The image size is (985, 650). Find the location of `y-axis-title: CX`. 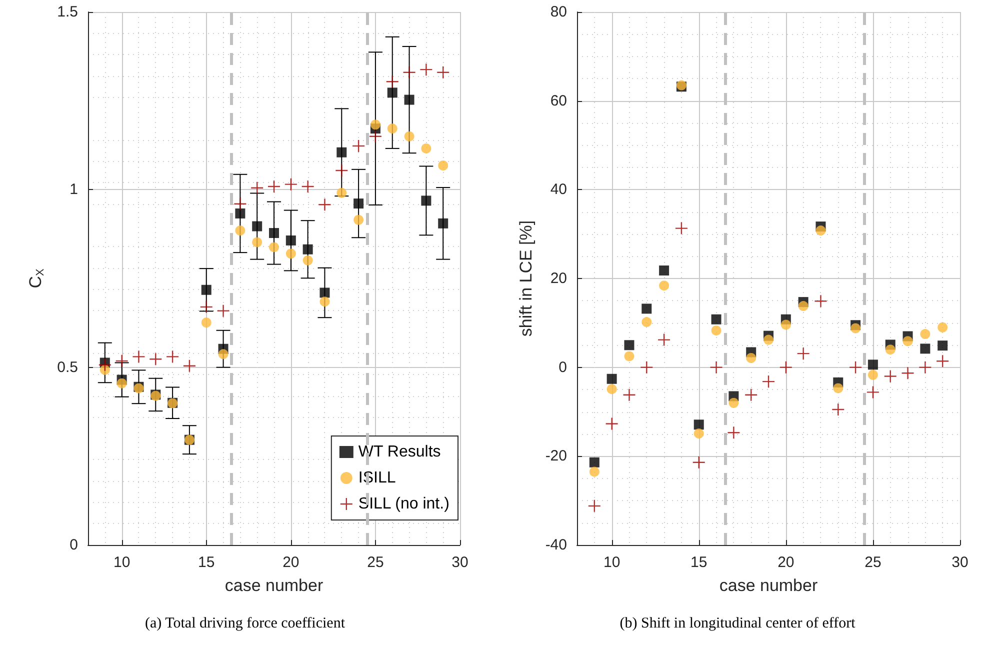

y-axis-title: CX is located at coordinates (36, 278).